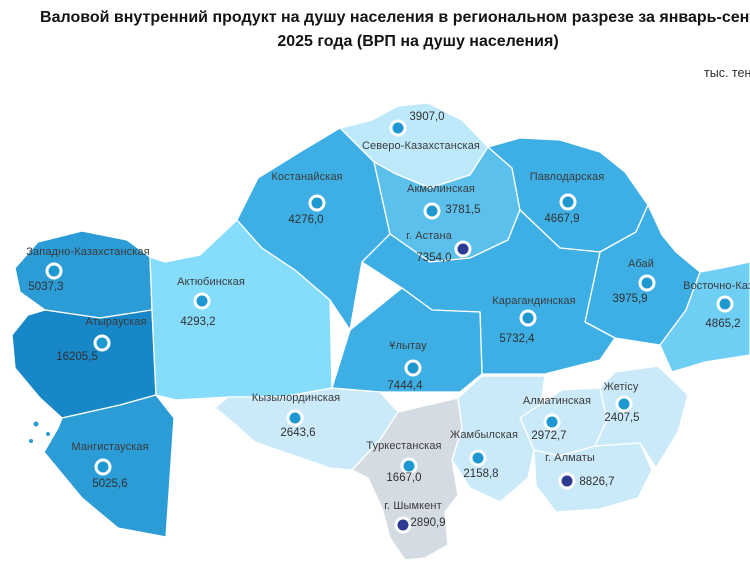 The height and width of the screenshot is (575, 750). I want to click on region-dot-zhambylskaya, so click(478, 458).